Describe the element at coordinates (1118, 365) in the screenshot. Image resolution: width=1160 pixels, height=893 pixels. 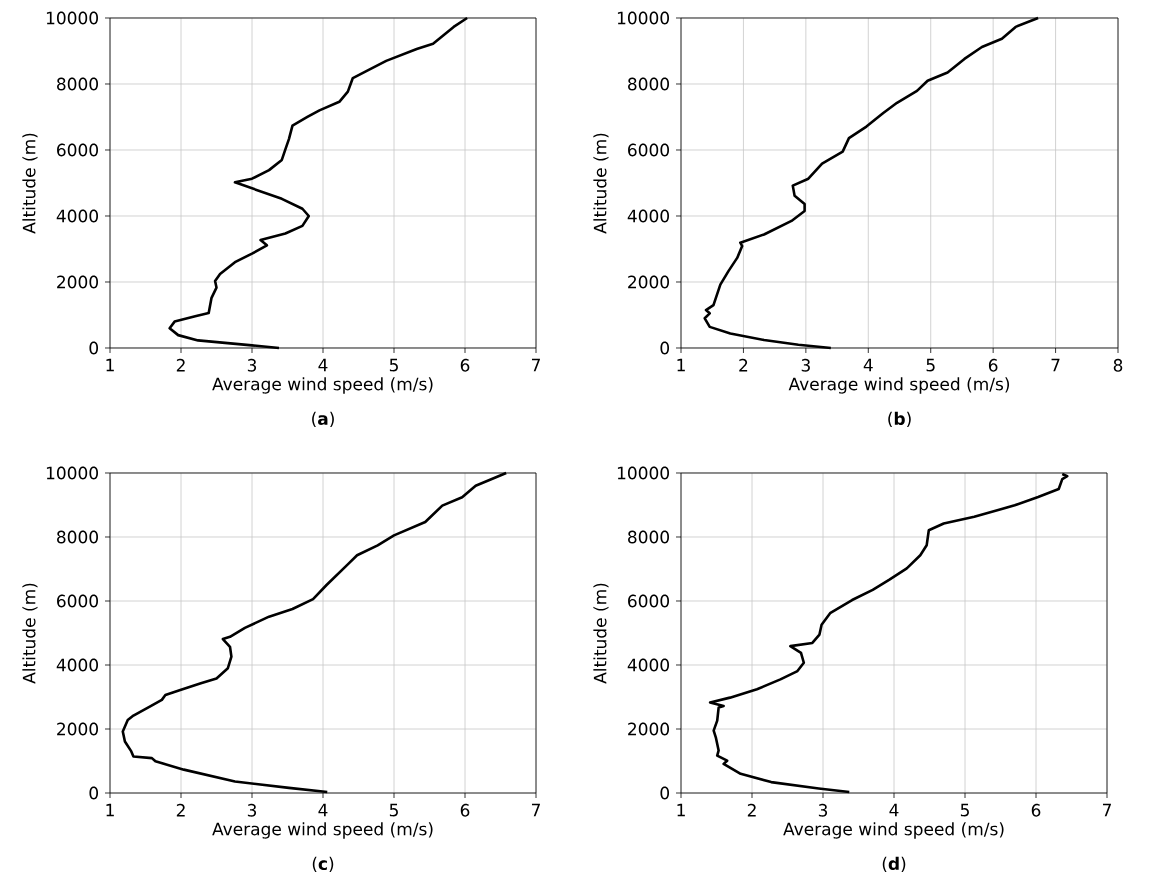
I see `x-tick-label: 8` at that location.